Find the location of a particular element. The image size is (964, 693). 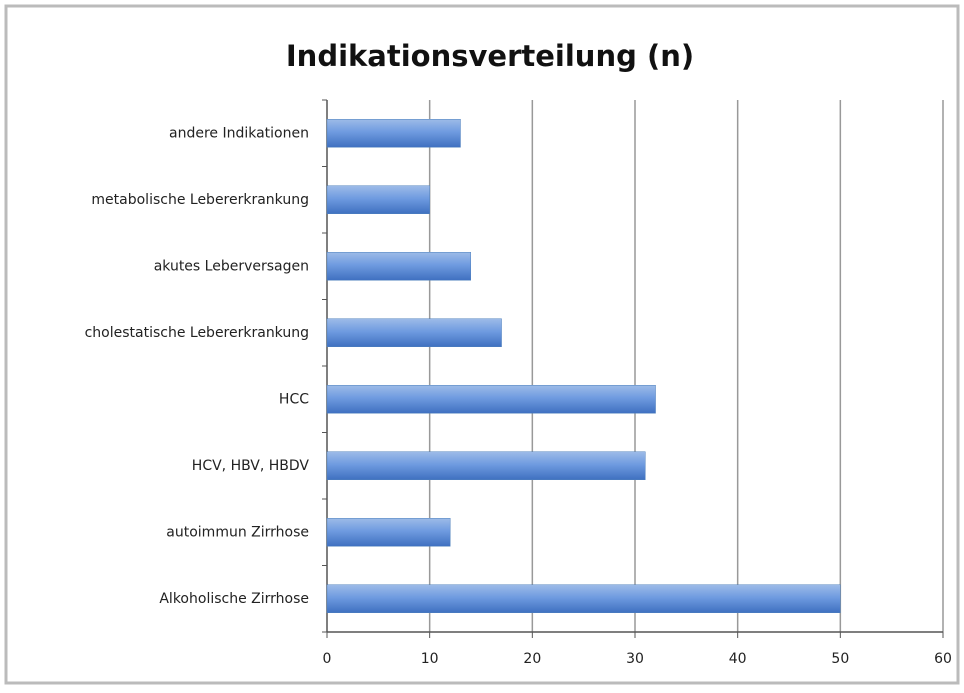

x-tick-label: 50 is located at coordinates (840, 659).